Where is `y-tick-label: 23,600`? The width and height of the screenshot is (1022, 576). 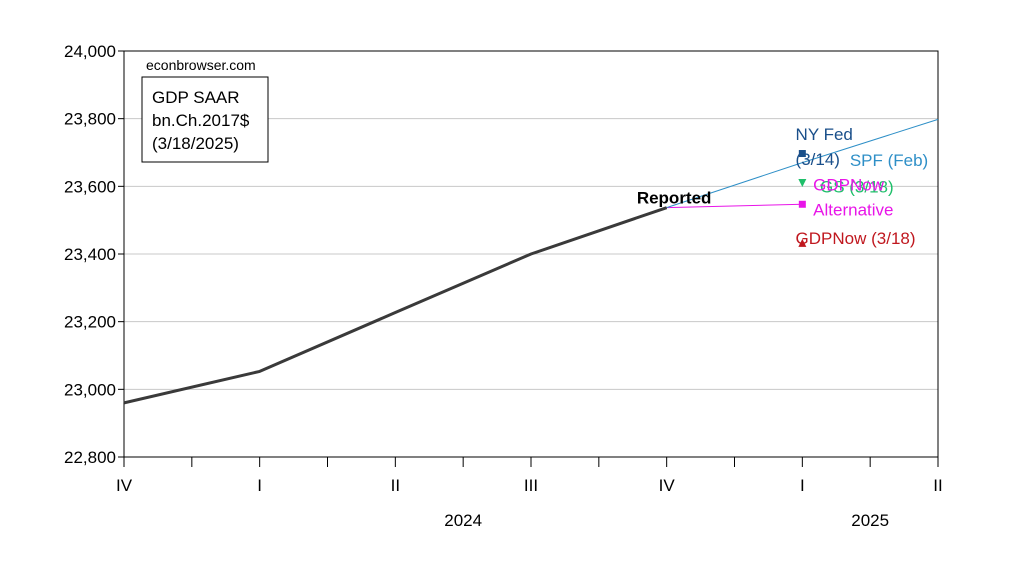
y-tick-label: 23,600 is located at coordinates (90, 186).